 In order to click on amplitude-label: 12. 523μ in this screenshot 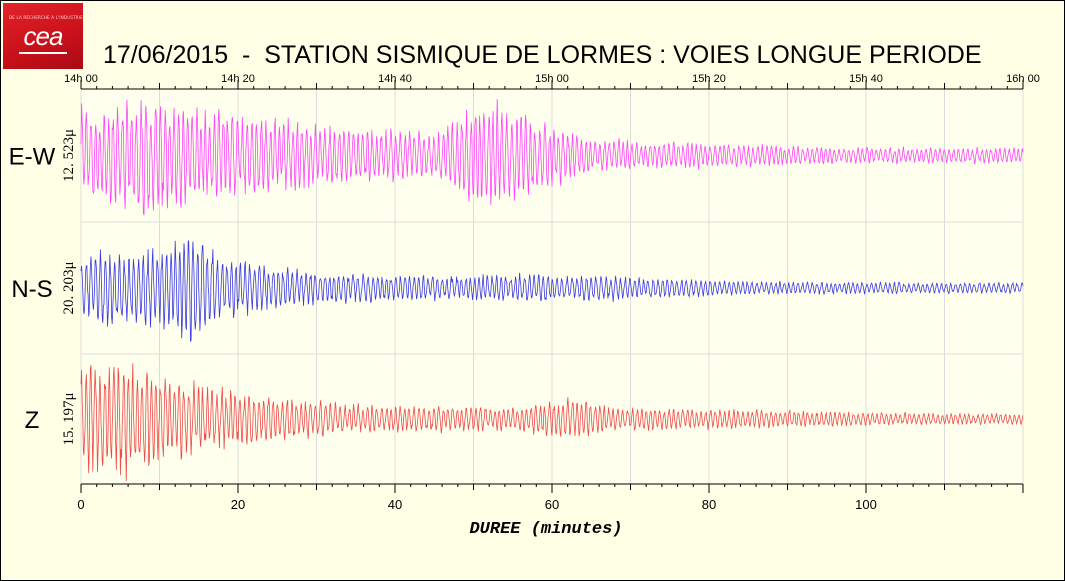, I will do `click(69, 155)`.